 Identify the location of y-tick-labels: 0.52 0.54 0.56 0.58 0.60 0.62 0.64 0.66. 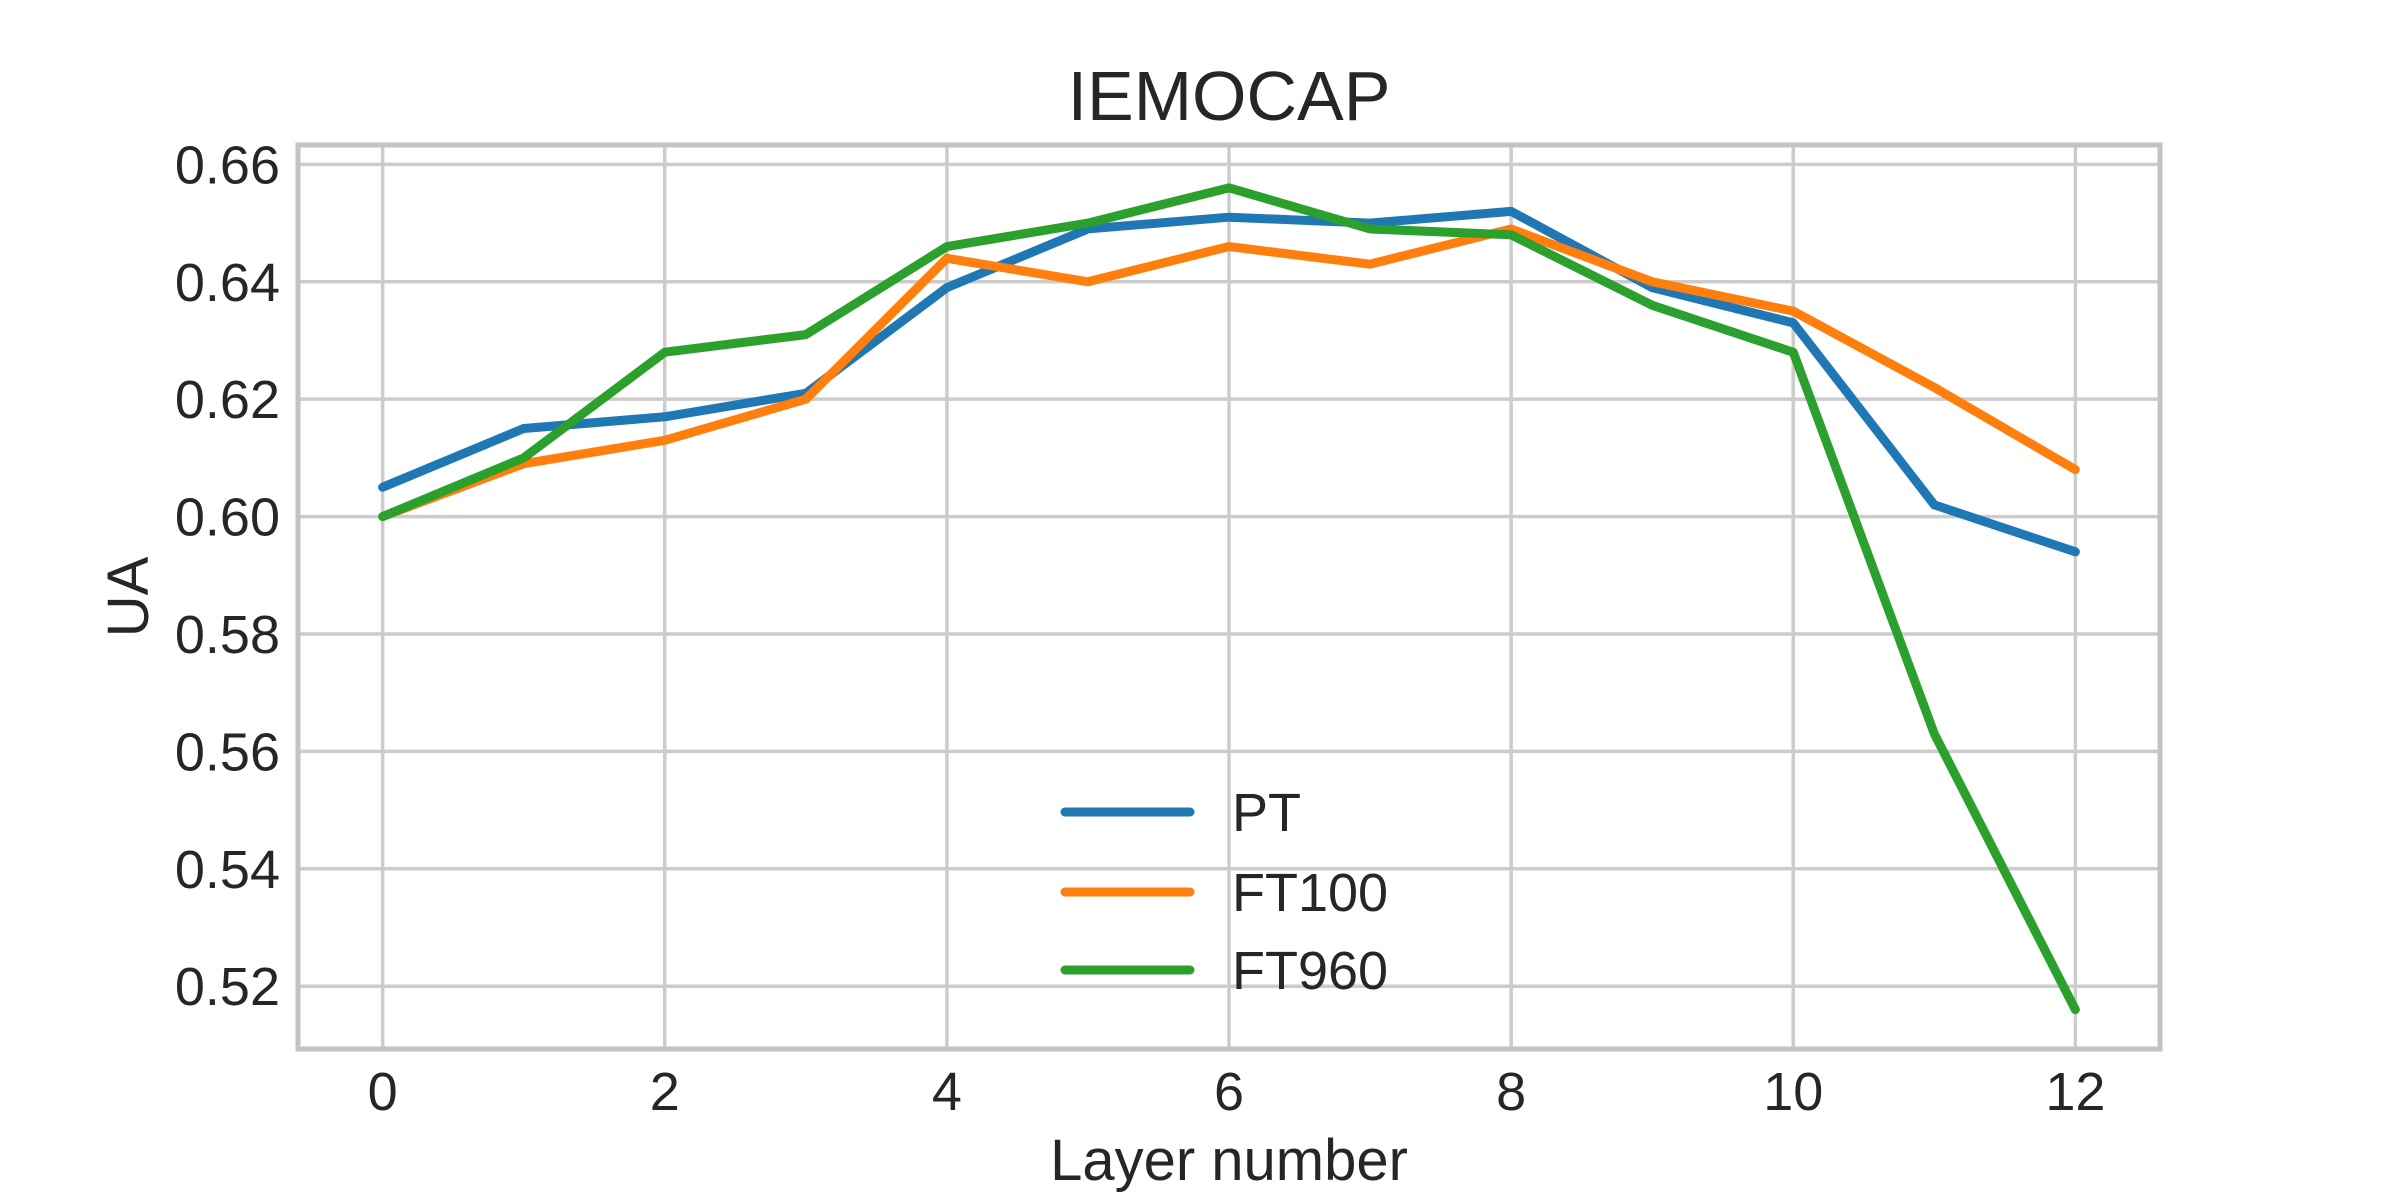
(227, 576).